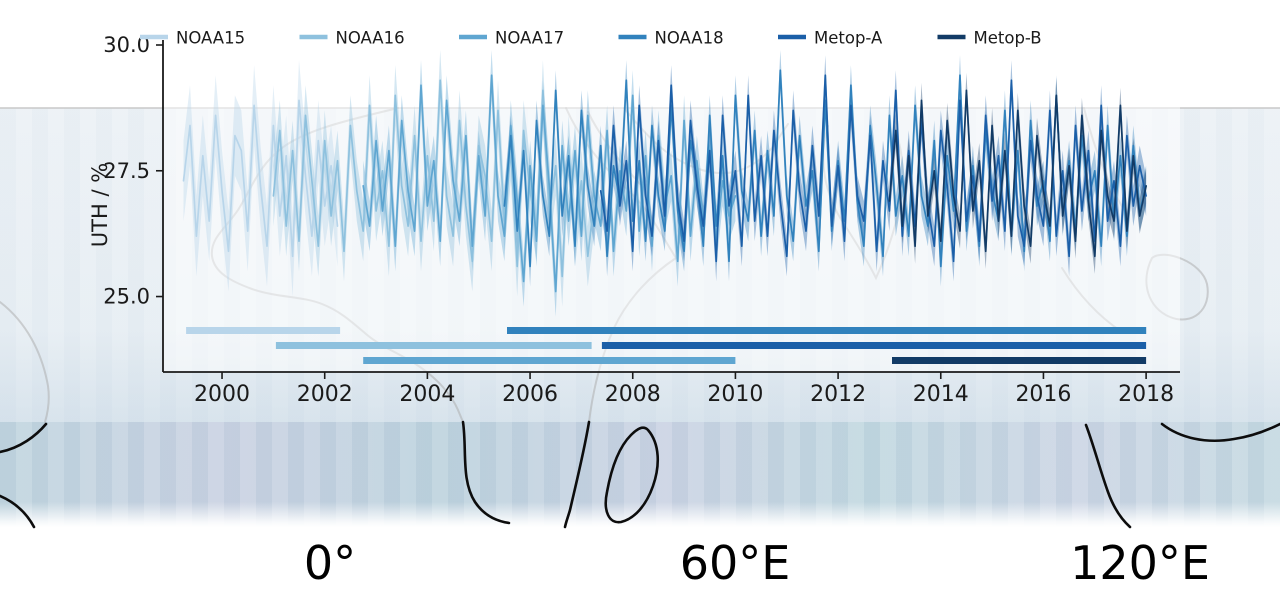 The image size is (1280, 612). I want to click on longitude-label-0: 0°, so click(330, 563).